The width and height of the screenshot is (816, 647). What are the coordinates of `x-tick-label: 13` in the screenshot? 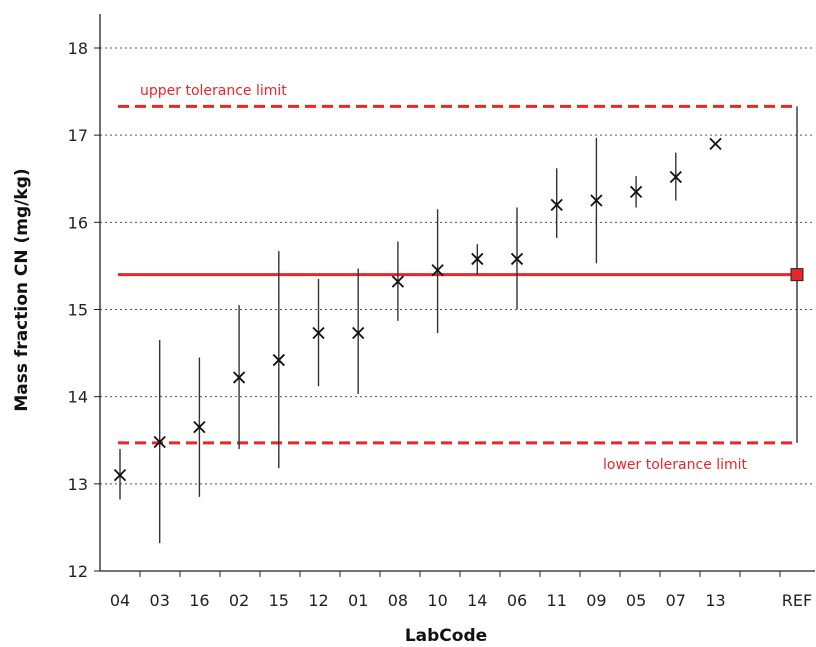 It's located at (715, 600).